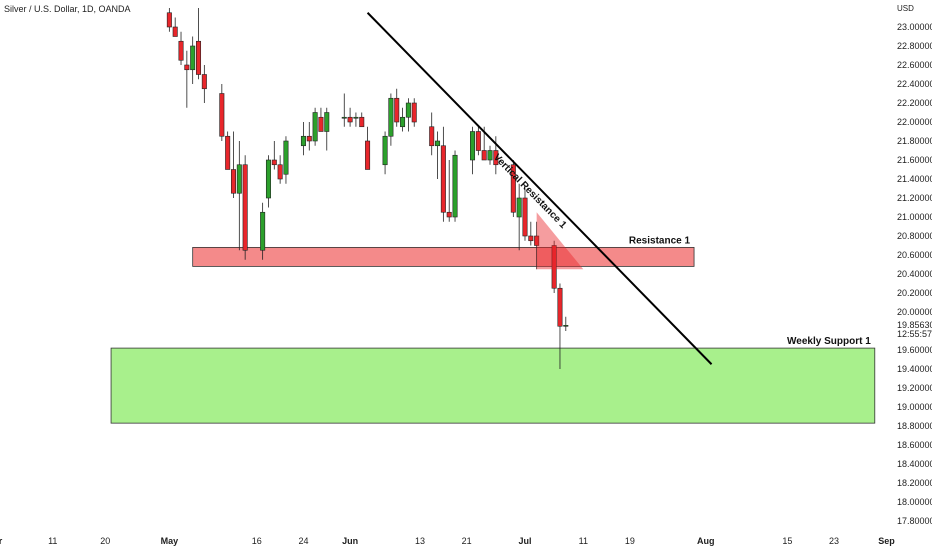 The image size is (932, 550). I want to click on y-tick-label: 19.60000, so click(914, 350).